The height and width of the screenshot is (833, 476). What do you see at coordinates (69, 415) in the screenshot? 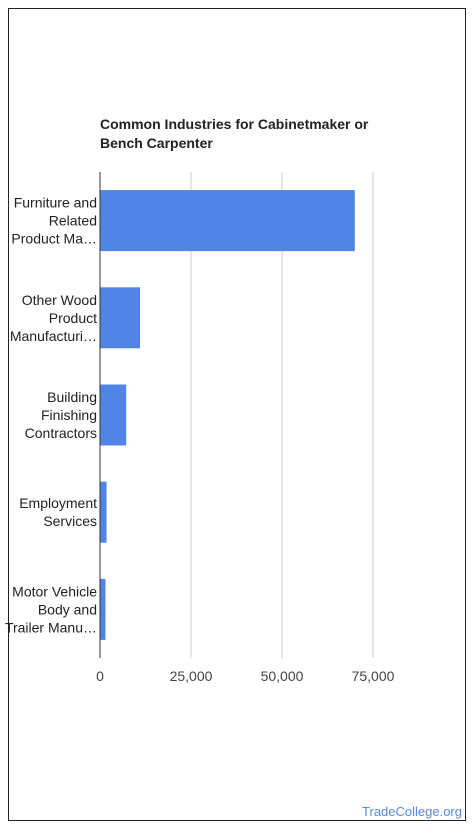
I see `category-label-2-line-1: Finishing` at bounding box center [69, 415].